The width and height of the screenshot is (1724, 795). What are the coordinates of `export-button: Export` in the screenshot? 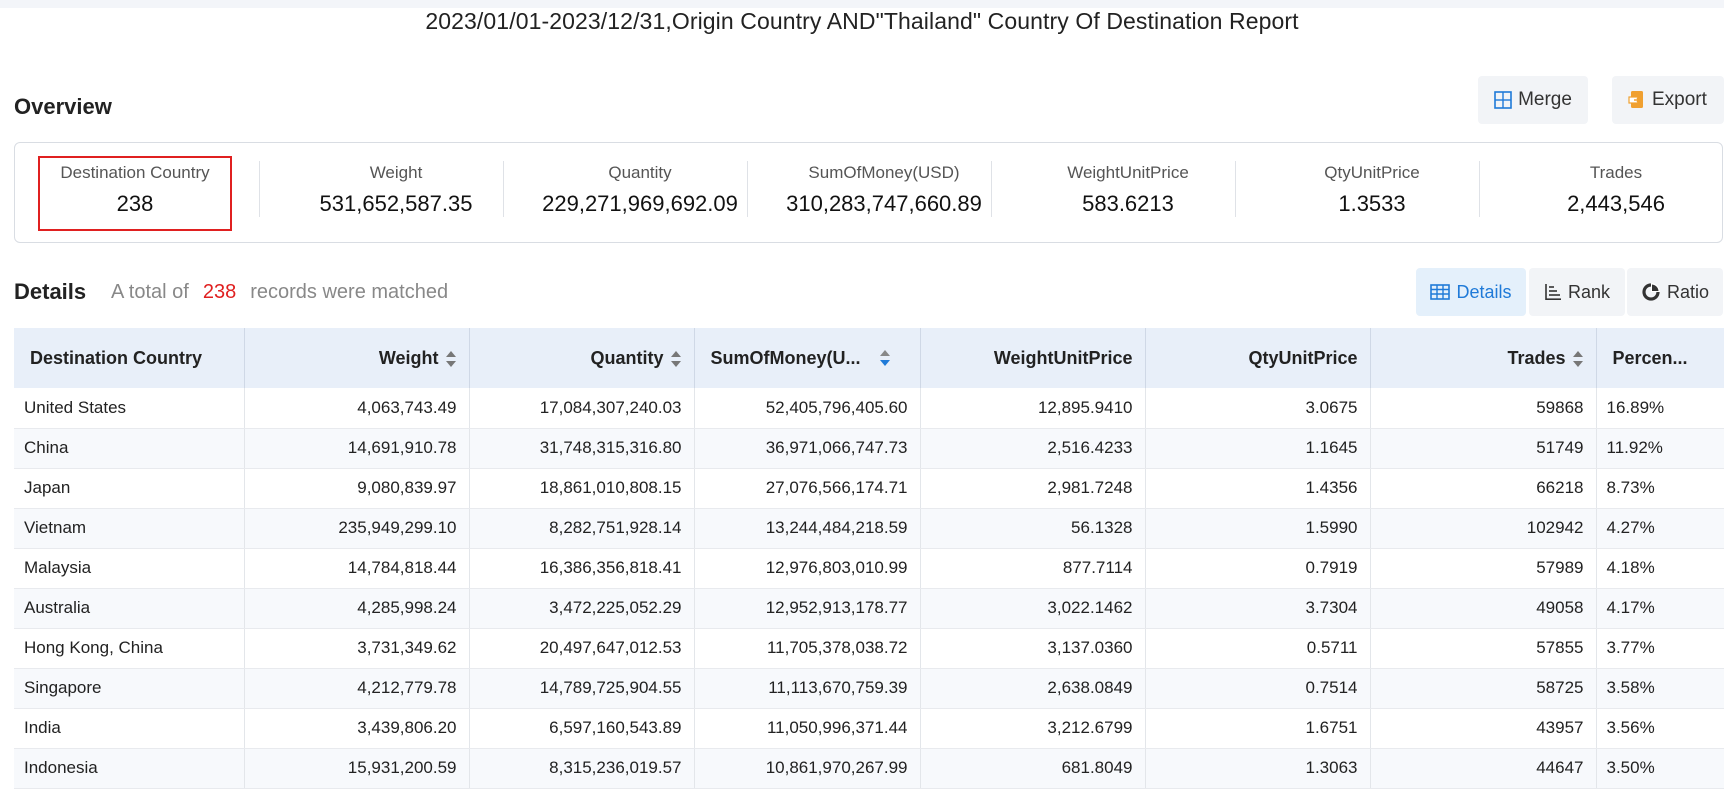 It's located at (1668, 100).